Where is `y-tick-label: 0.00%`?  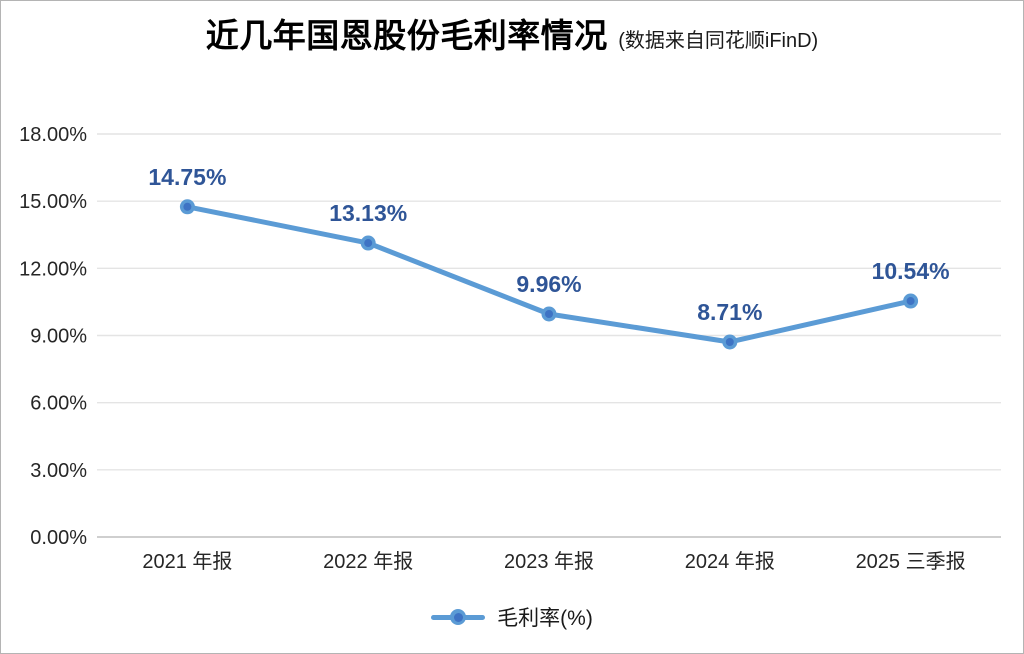
y-tick-label: 0.00% is located at coordinates (58, 538).